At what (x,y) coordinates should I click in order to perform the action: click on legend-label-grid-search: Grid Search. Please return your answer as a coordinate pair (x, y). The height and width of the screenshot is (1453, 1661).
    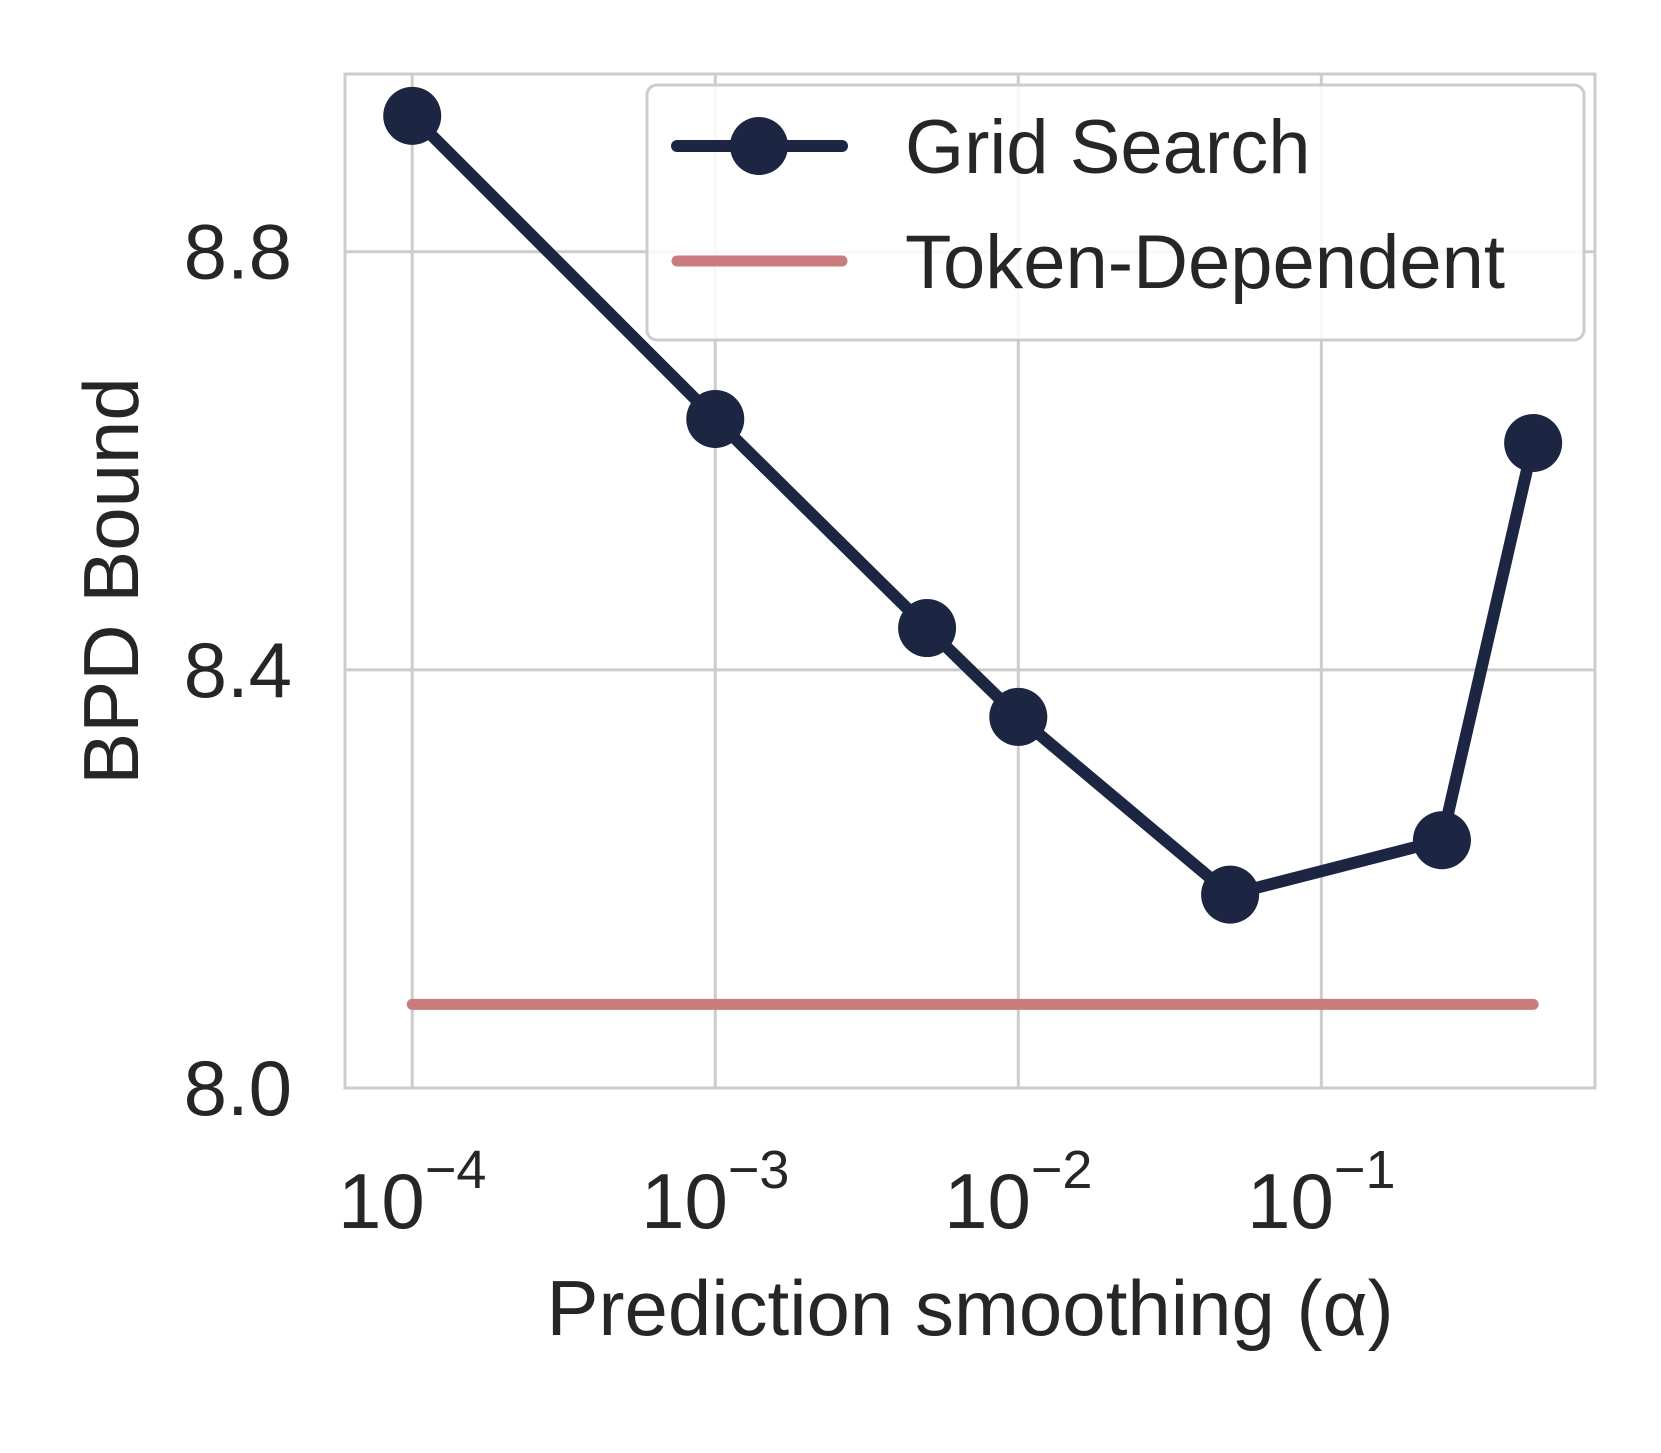
    Looking at the image, I should click on (1108, 147).